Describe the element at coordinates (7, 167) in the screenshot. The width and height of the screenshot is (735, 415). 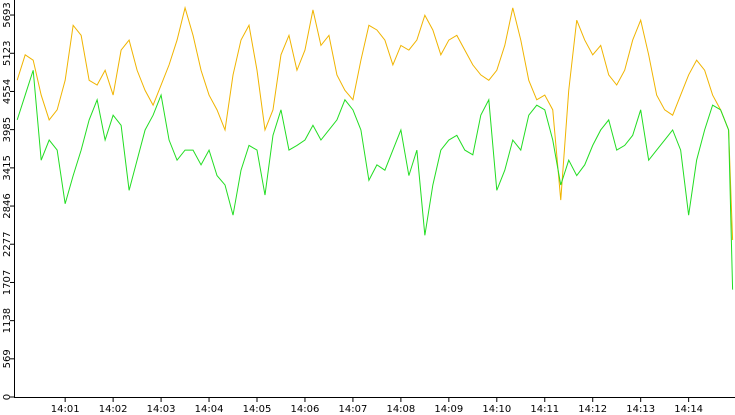
I see `y-tick-label: 3415` at that location.